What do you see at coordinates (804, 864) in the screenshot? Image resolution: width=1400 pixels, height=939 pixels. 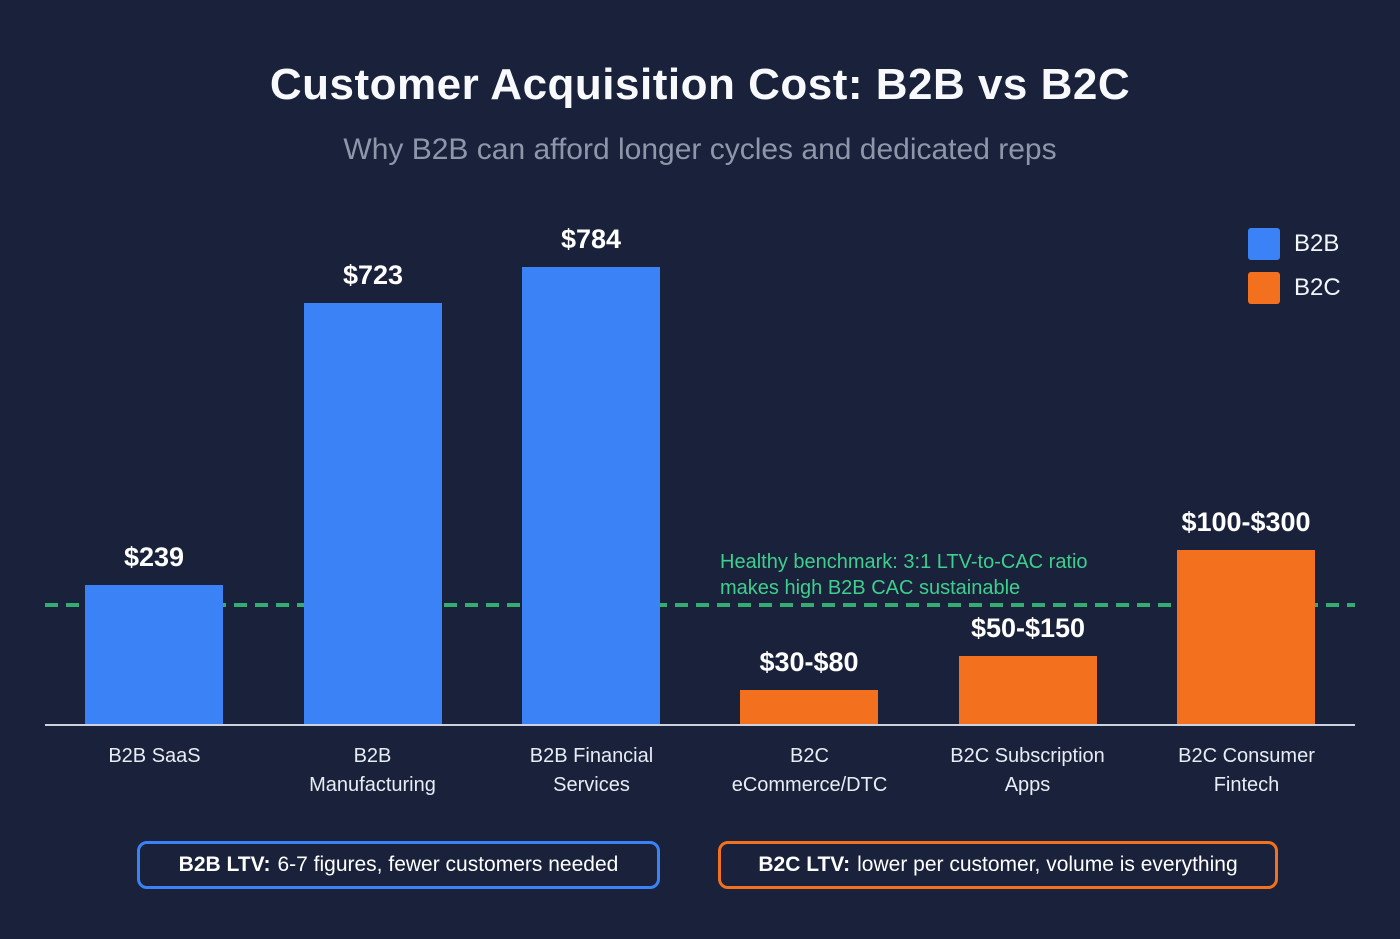 I see `b2c-ltv-callout-lead: B2C LTV:` at bounding box center [804, 864].